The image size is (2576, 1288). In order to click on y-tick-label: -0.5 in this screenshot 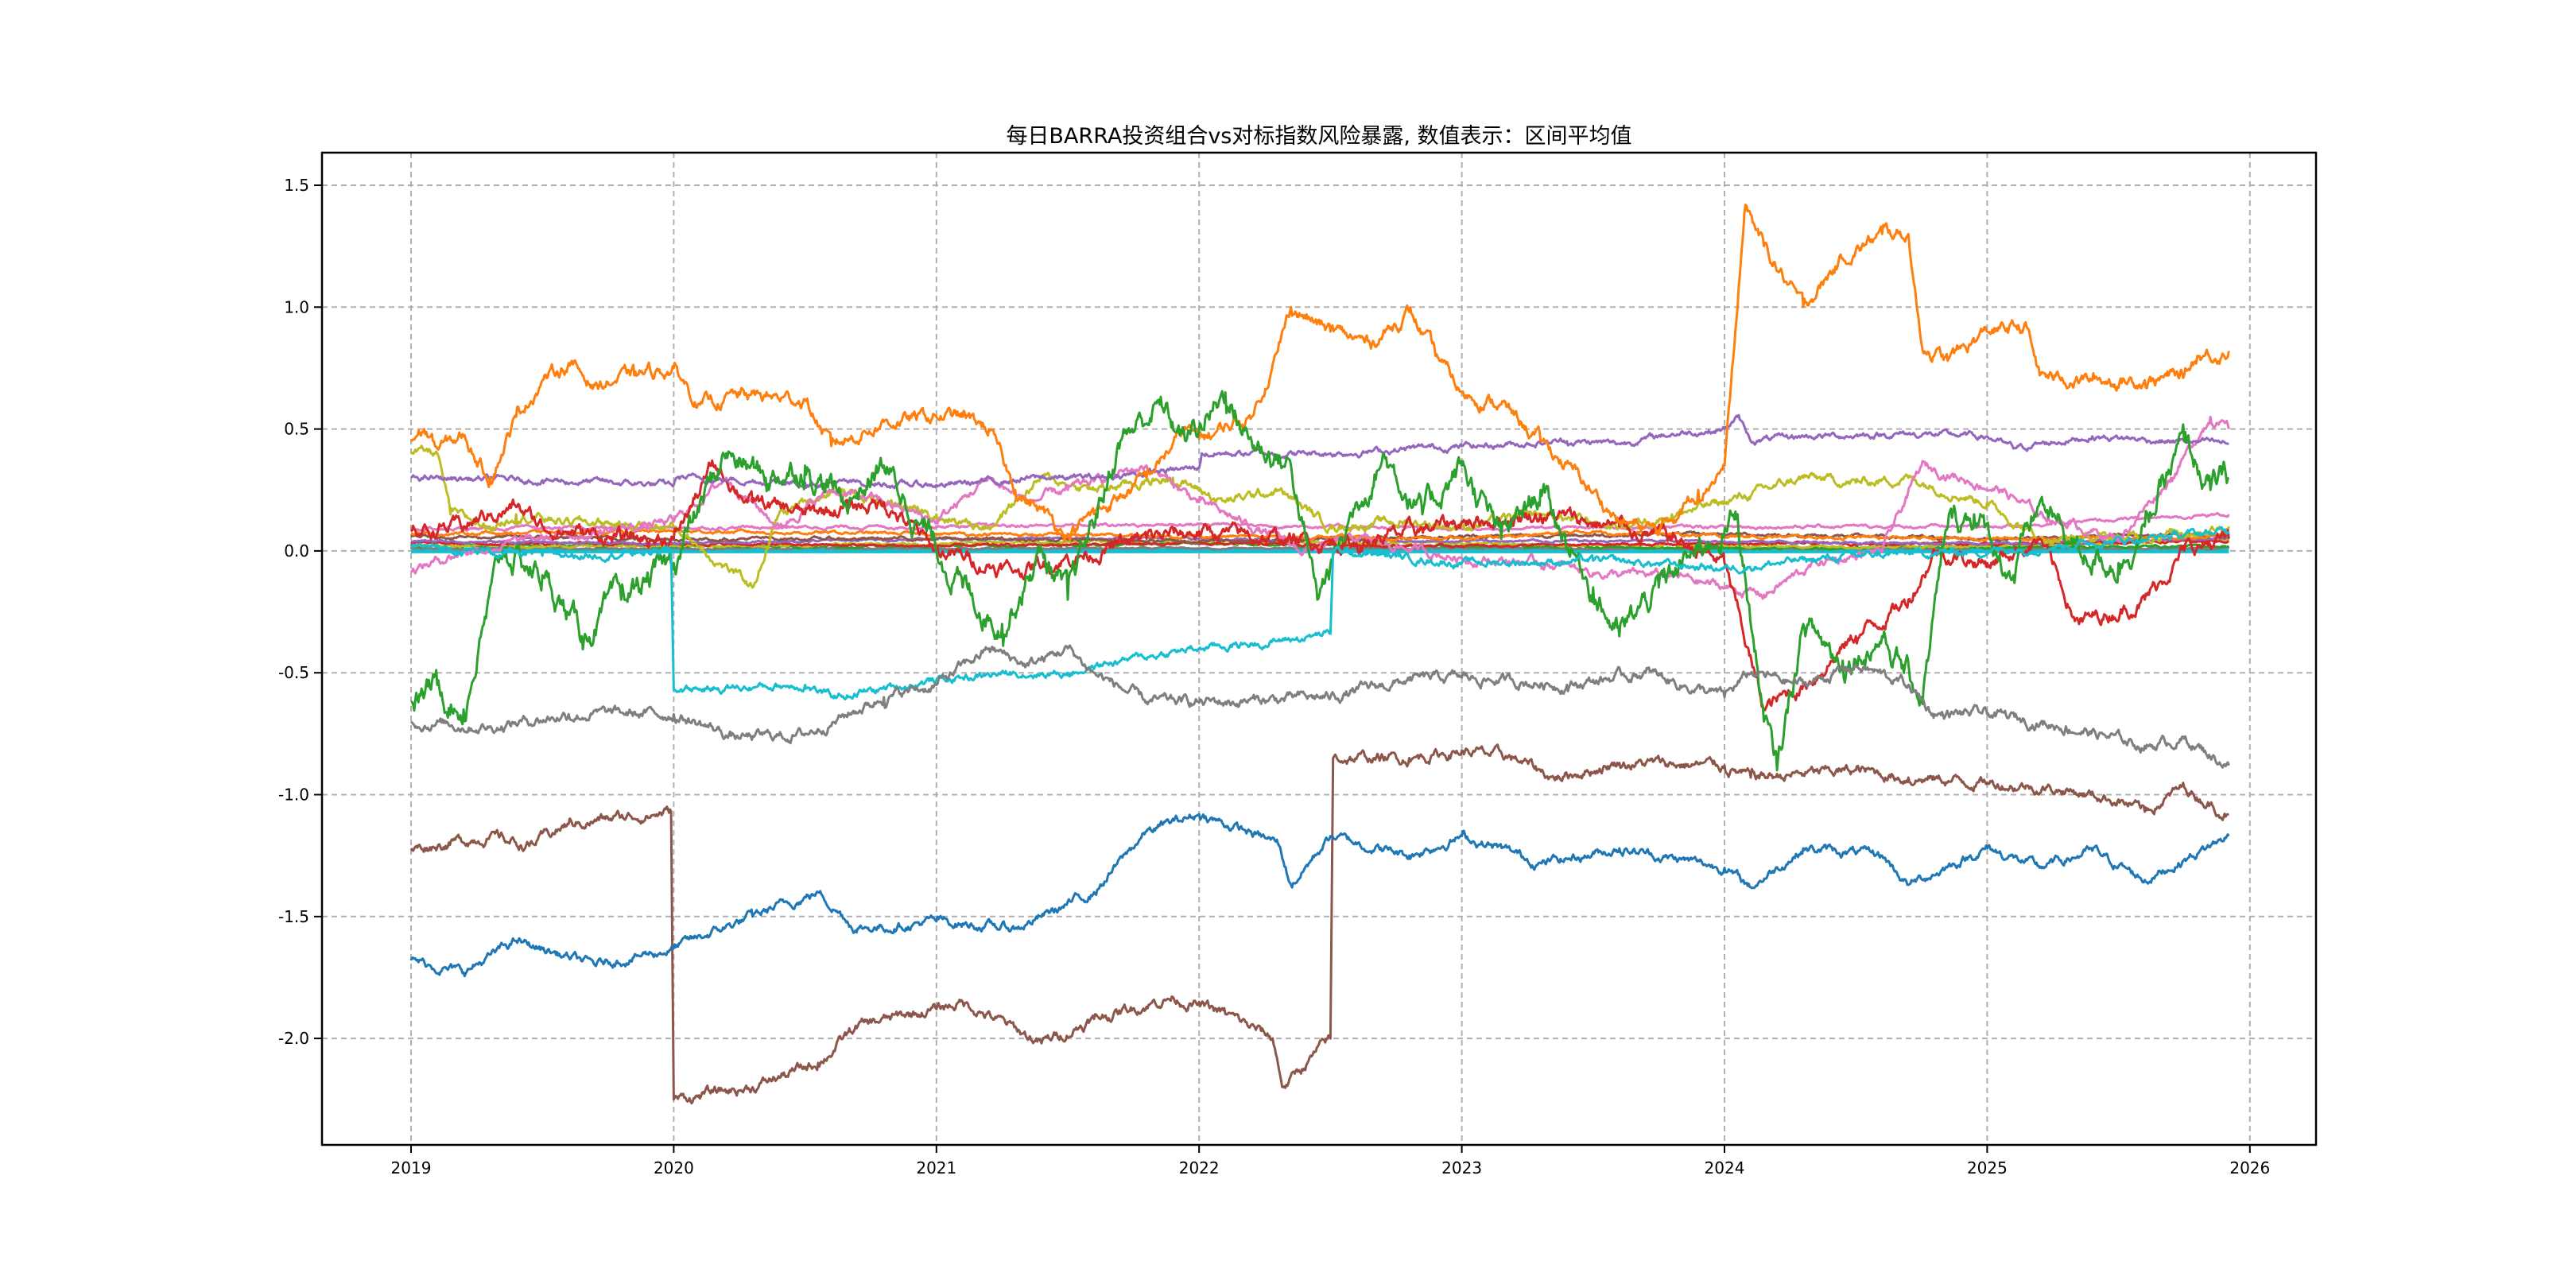, I will do `click(293, 672)`.